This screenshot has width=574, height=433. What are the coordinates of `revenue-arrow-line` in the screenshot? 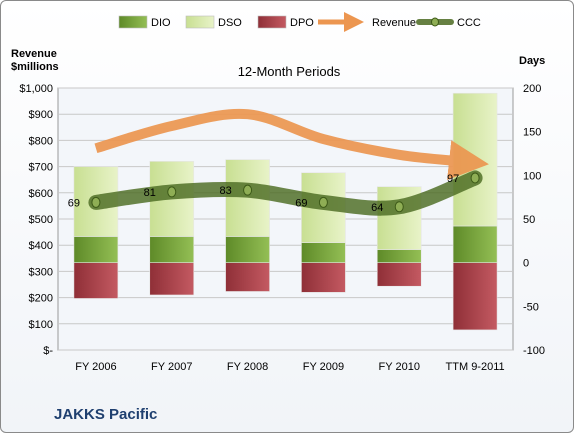 It's located at (291, 144).